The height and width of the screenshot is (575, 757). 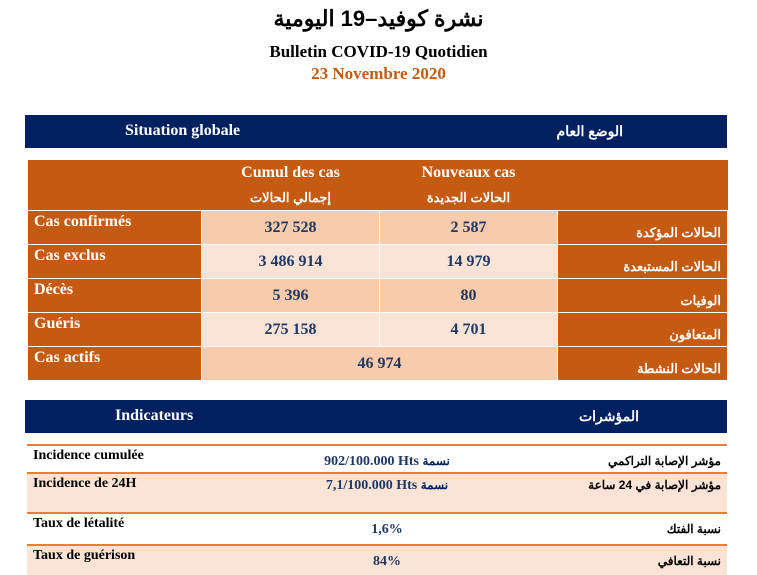 What do you see at coordinates (387, 559) in the screenshot?
I see `indicator-value: 84%` at bounding box center [387, 559].